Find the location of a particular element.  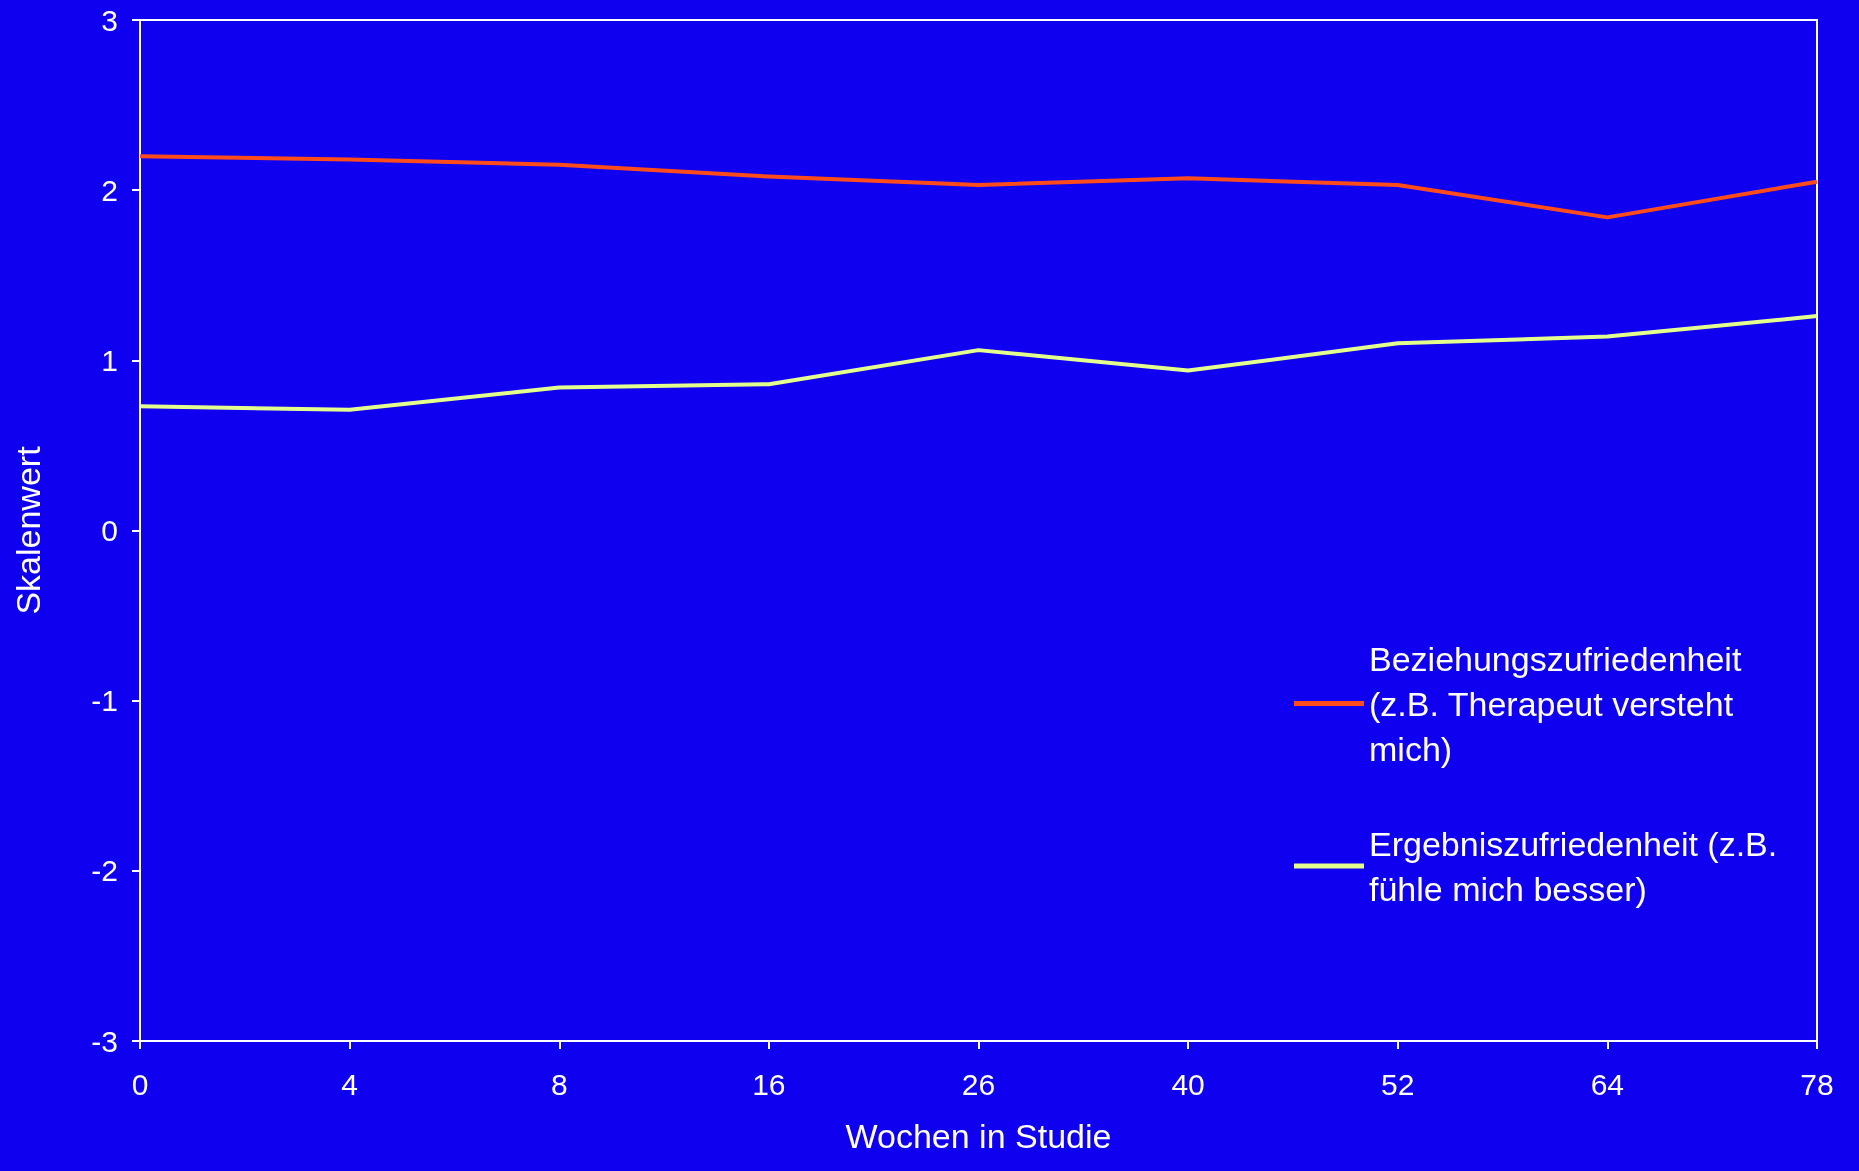

x-tick-label: 40 is located at coordinates (1188, 1084).